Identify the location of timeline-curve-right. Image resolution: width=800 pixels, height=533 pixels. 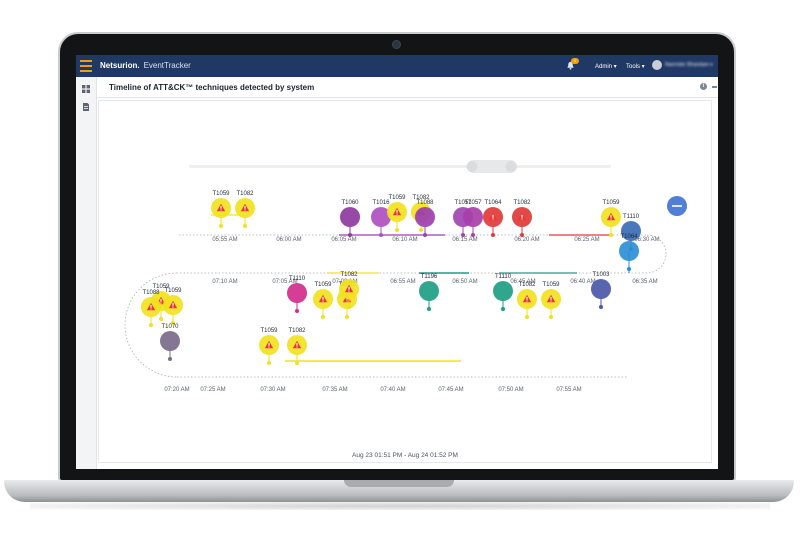
(656, 254).